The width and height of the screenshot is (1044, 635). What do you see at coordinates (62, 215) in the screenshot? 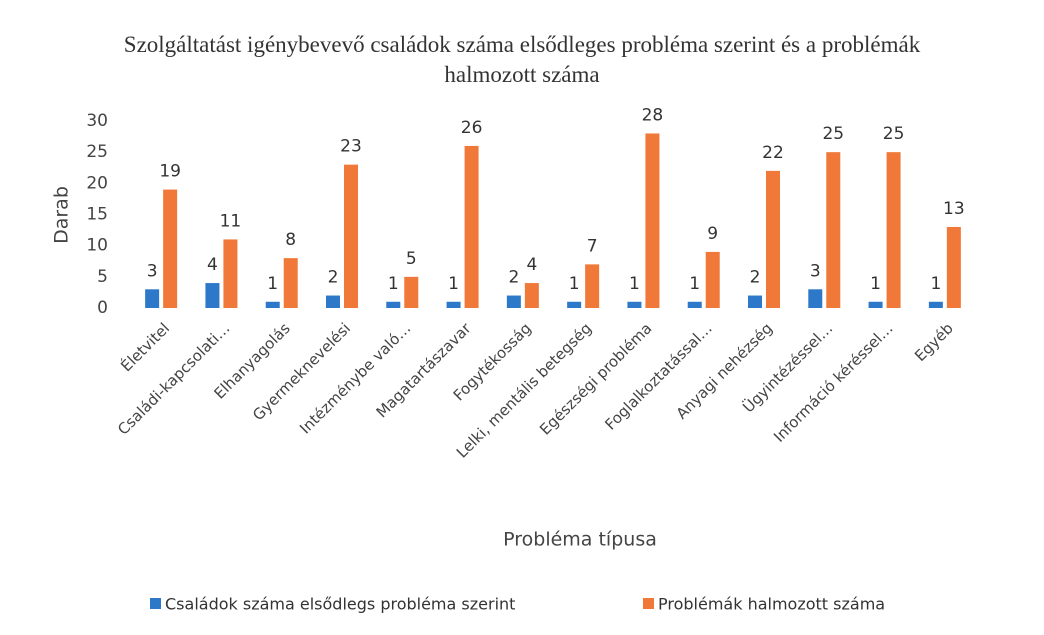
I see `y-axis-title: Darab` at bounding box center [62, 215].